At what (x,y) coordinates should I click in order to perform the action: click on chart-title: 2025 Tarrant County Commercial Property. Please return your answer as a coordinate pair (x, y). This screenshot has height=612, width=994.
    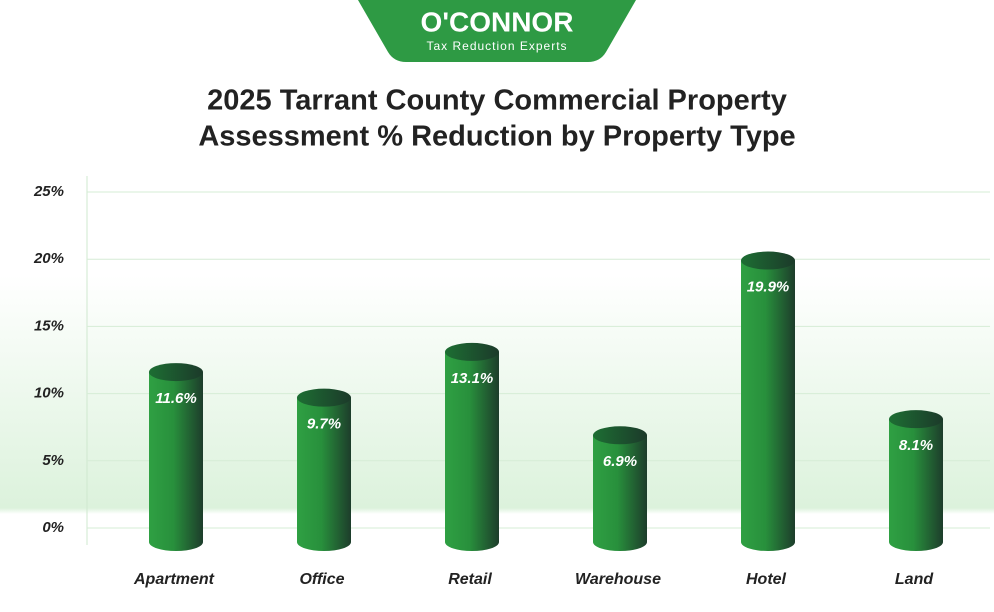
    Looking at the image, I should click on (497, 101).